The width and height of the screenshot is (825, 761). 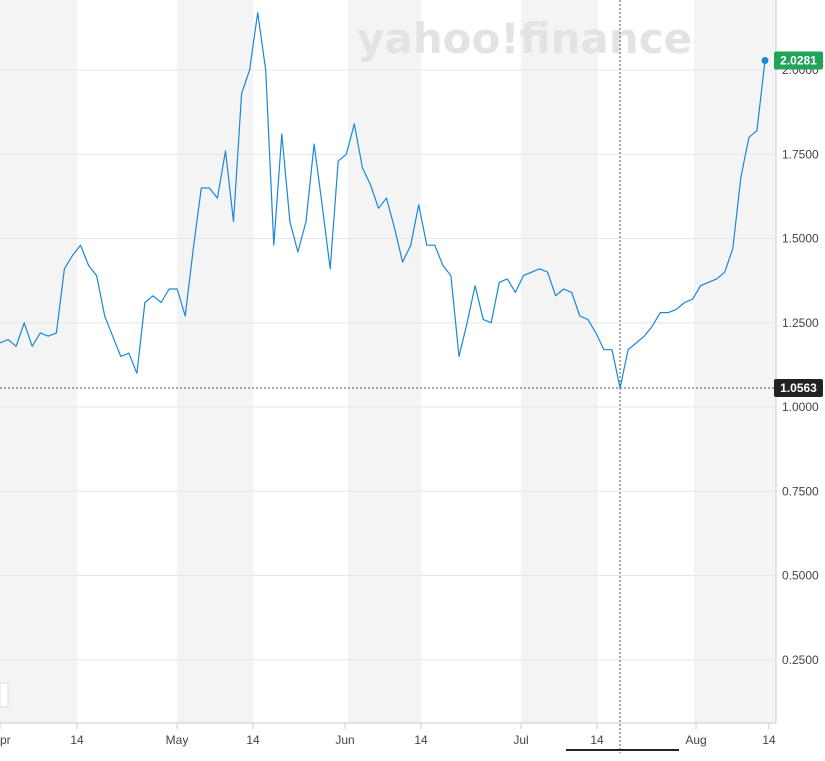 What do you see at coordinates (798, 224) in the screenshot?
I see `value-badges: 2.0281 1.0563` at bounding box center [798, 224].